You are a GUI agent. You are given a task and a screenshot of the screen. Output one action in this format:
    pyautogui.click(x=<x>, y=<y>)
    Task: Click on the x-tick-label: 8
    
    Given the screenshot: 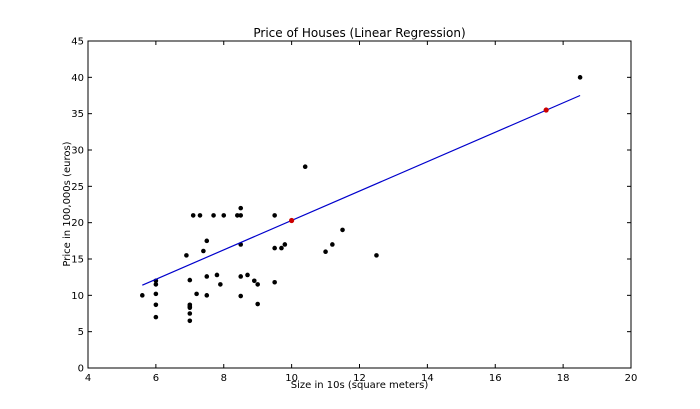 What is the action you would take?
    pyautogui.click(x=224, y=378)
    